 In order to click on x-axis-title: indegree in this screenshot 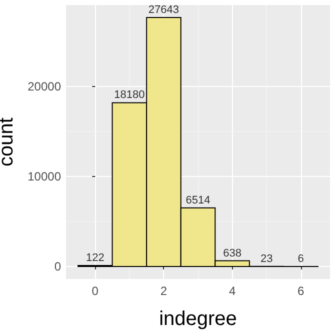, I will do `click(198, 319)`.